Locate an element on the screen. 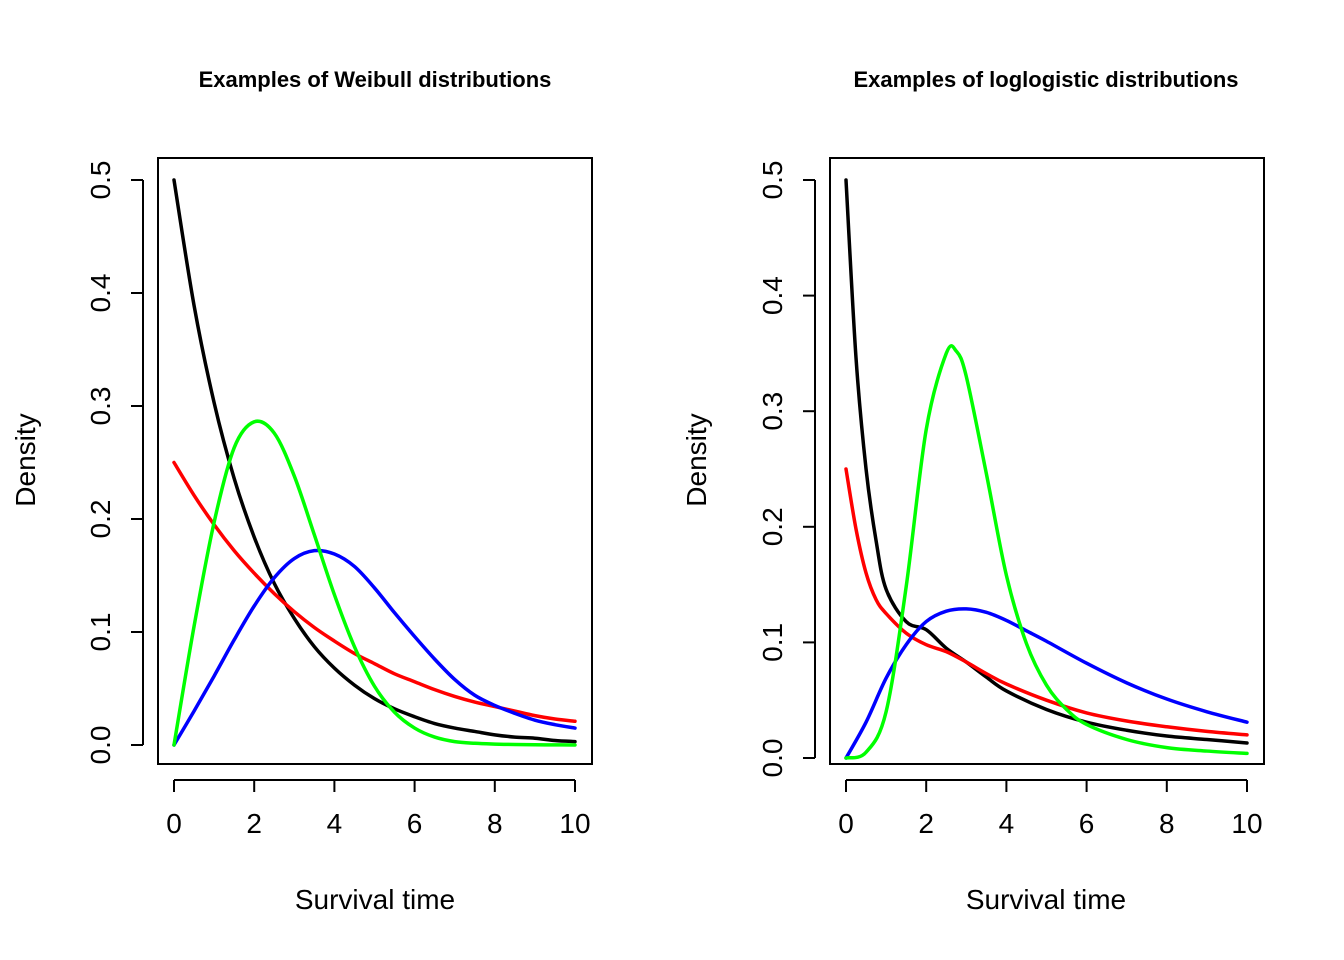 This screenshot has width=1344, height=960. loglogistic-series-green-line is located at coordinates (1046, 552).